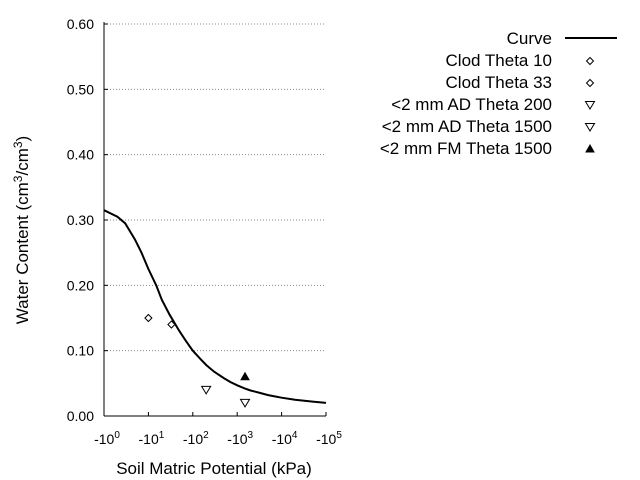 The image size is (640, 480). What do you see at coordinates (339, 435) in the screenshot?
I see `x-tick-exponent: 5` at bounding box center [339, 435].